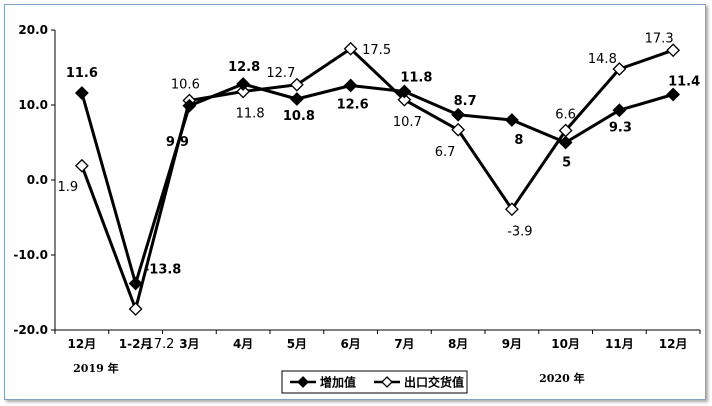 This screenshot has width=712, height=406. I want to click on y-tick-label: -20.0, so click(30, 330).